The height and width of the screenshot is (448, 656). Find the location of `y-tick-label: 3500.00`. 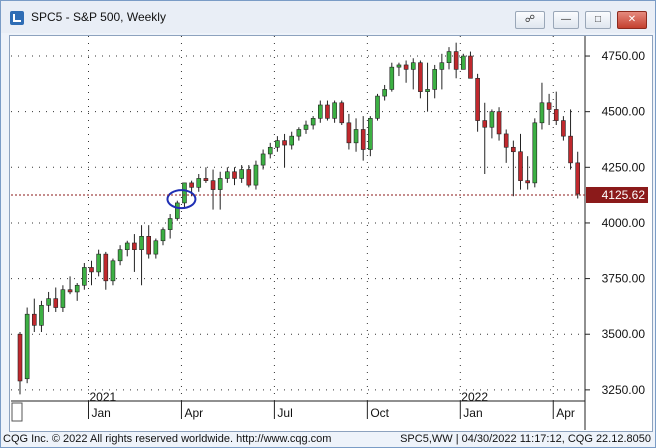

y-tick-label: 3500.00 is located at coordinates (624, 334).